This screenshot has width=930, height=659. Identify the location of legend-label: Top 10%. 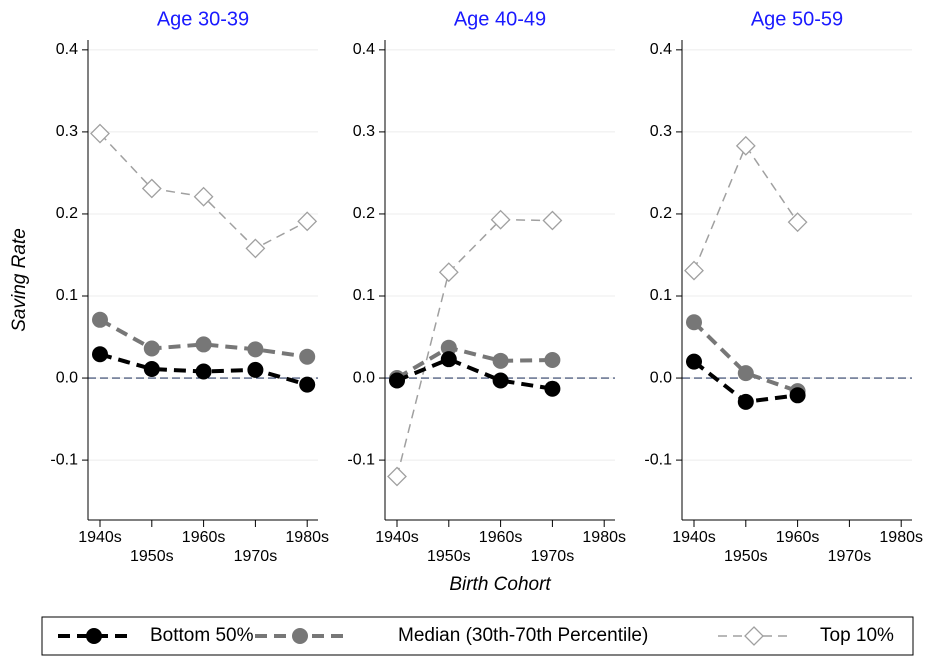
(857, 635).